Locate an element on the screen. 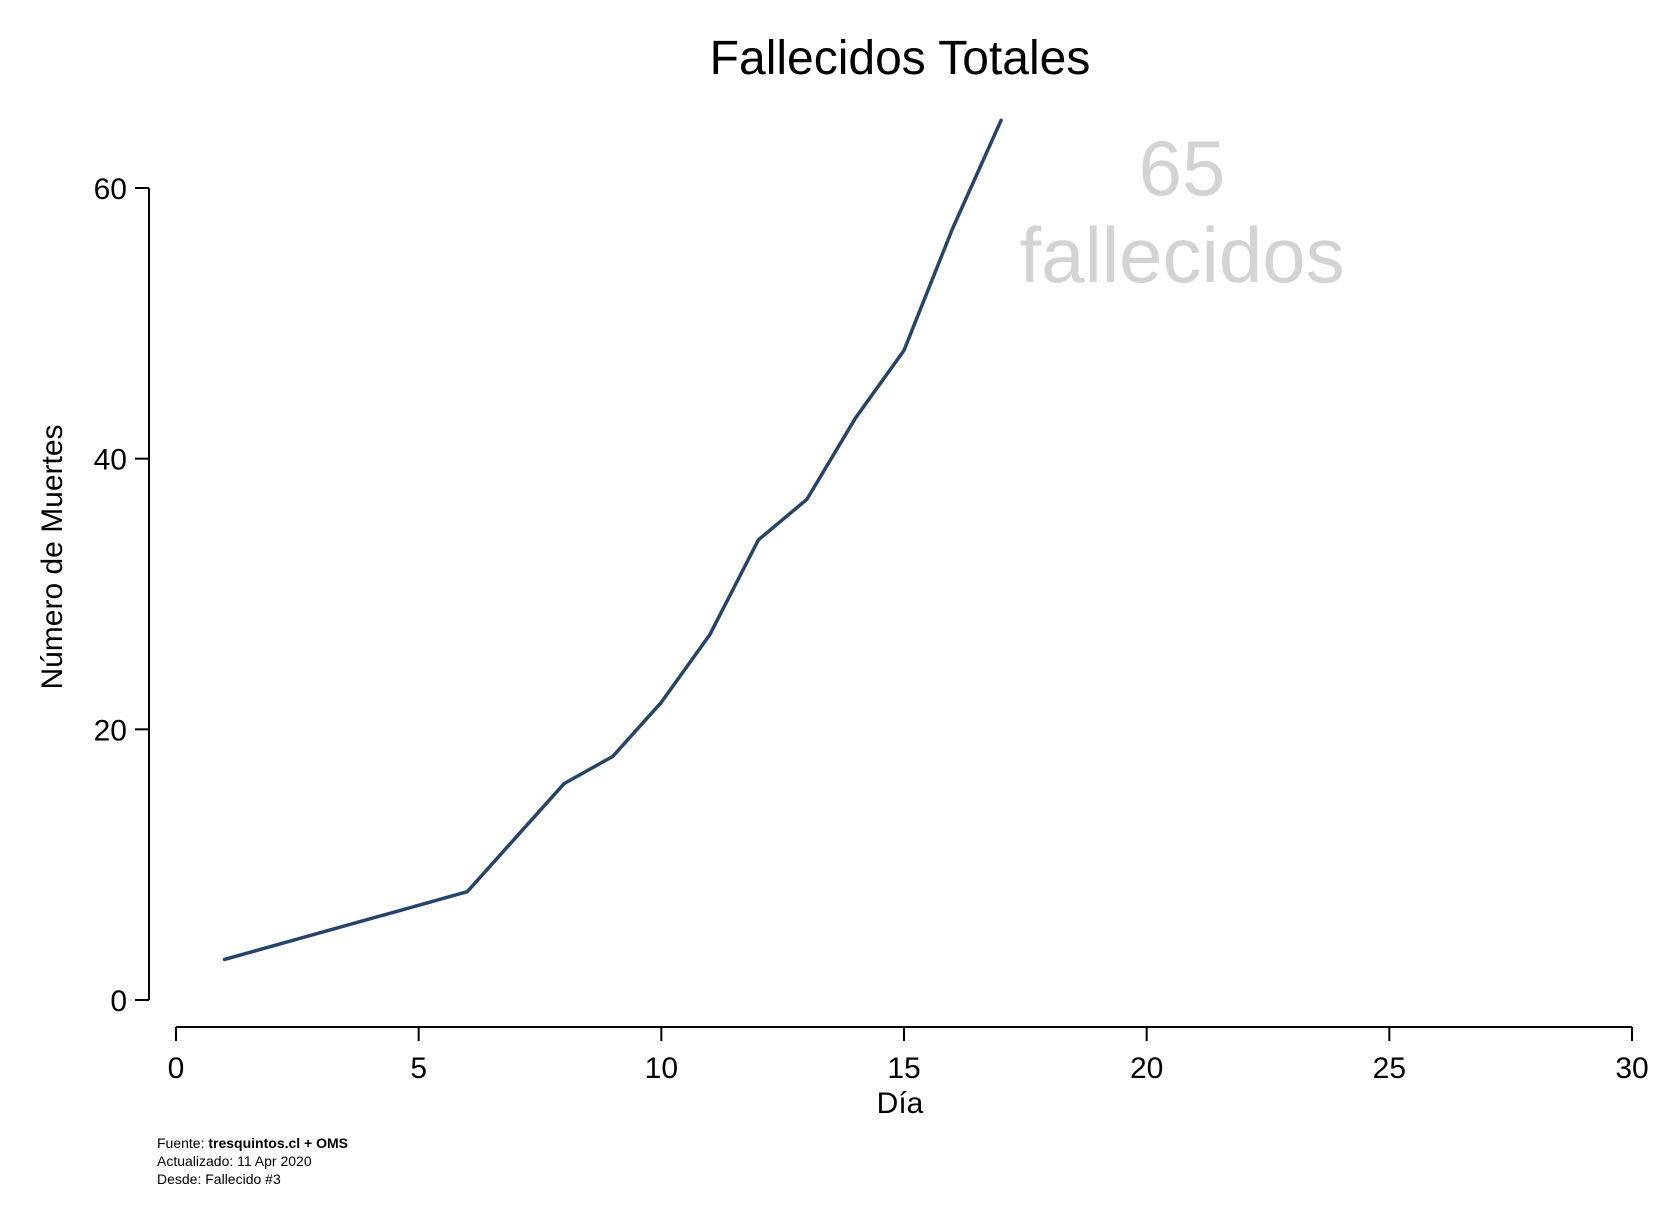  y-tick-label: 60 is located at coordinates (110, 189).